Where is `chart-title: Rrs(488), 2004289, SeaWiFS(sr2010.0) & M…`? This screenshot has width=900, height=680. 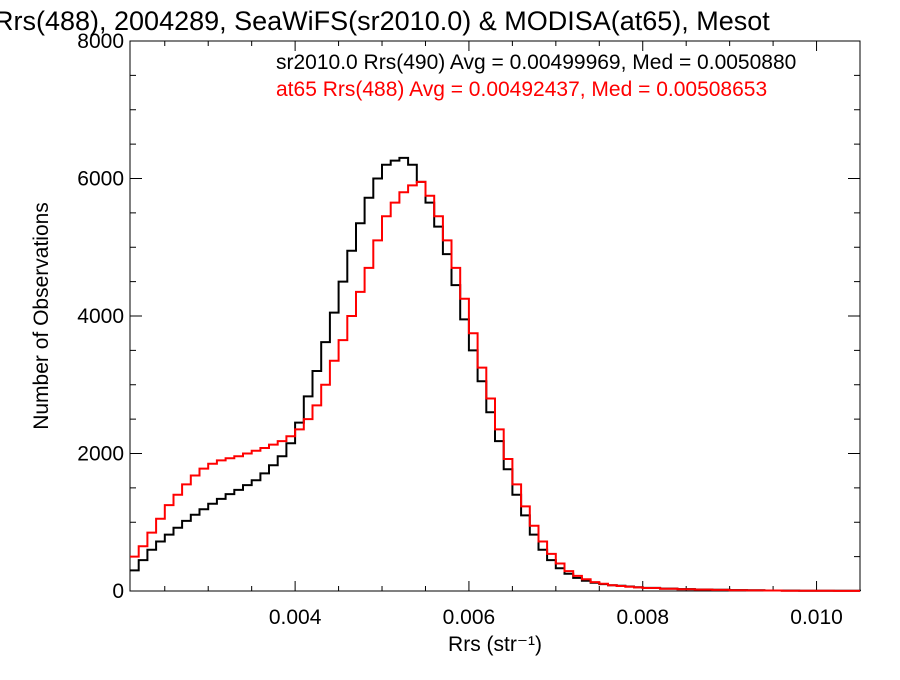 chart-title: Rrs(488), 2004289, SeaWiFS(sr2010.0) & M… is located at coordinates (385, 21).